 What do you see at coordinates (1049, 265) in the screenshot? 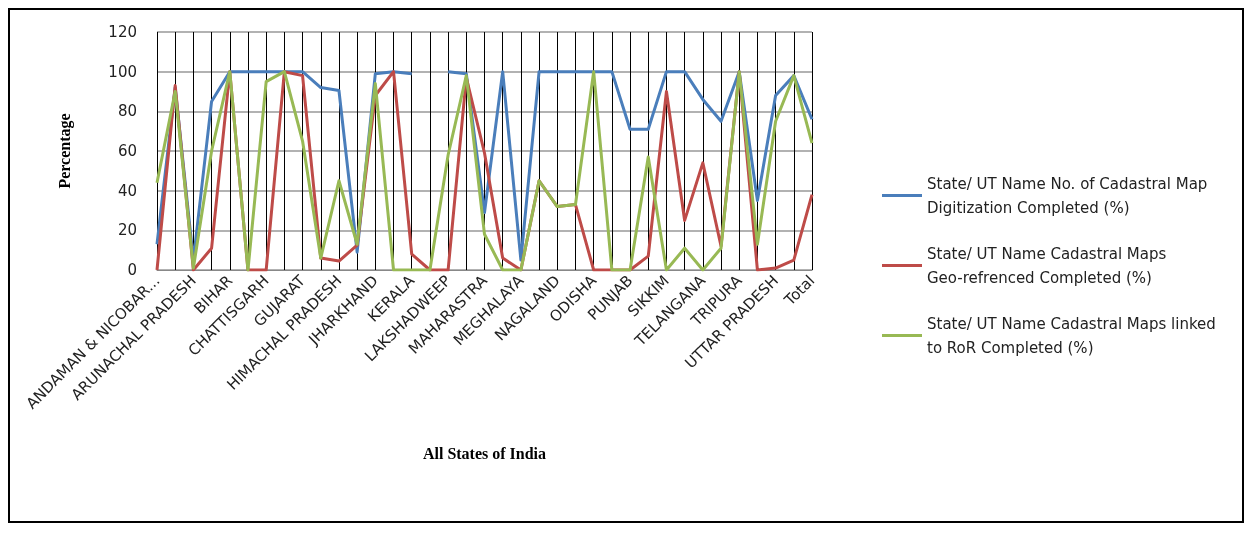
I see `legend-label: State/ UT Name Cadastral Maps Geo-refrenced Completed (%)` at bounding box center [1049, 265].